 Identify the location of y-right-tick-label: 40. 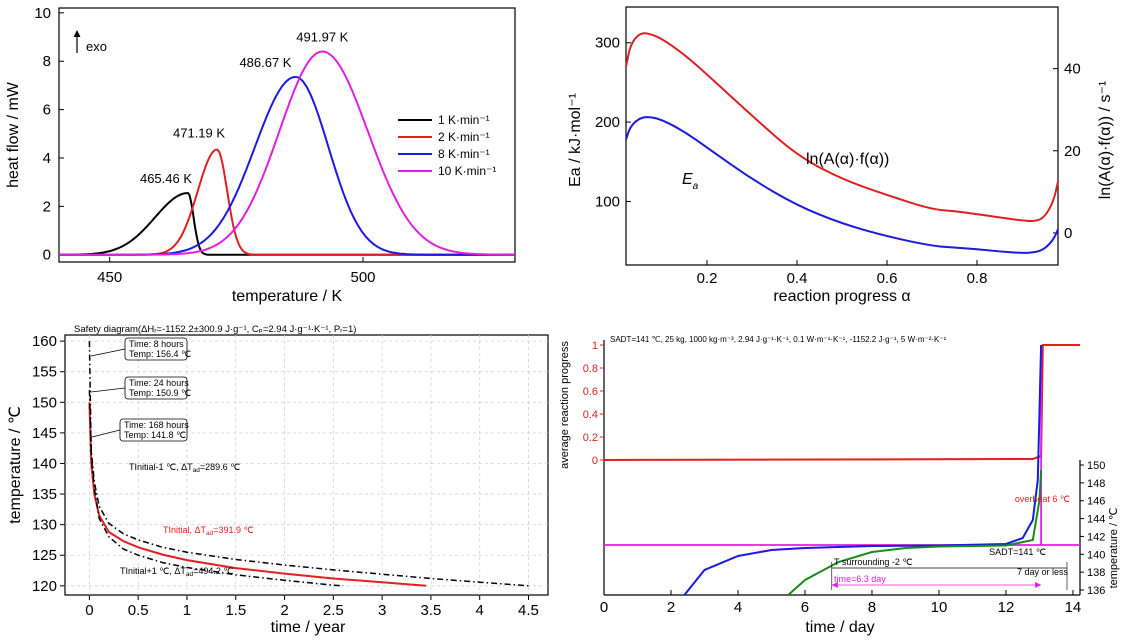
(1072, 69).